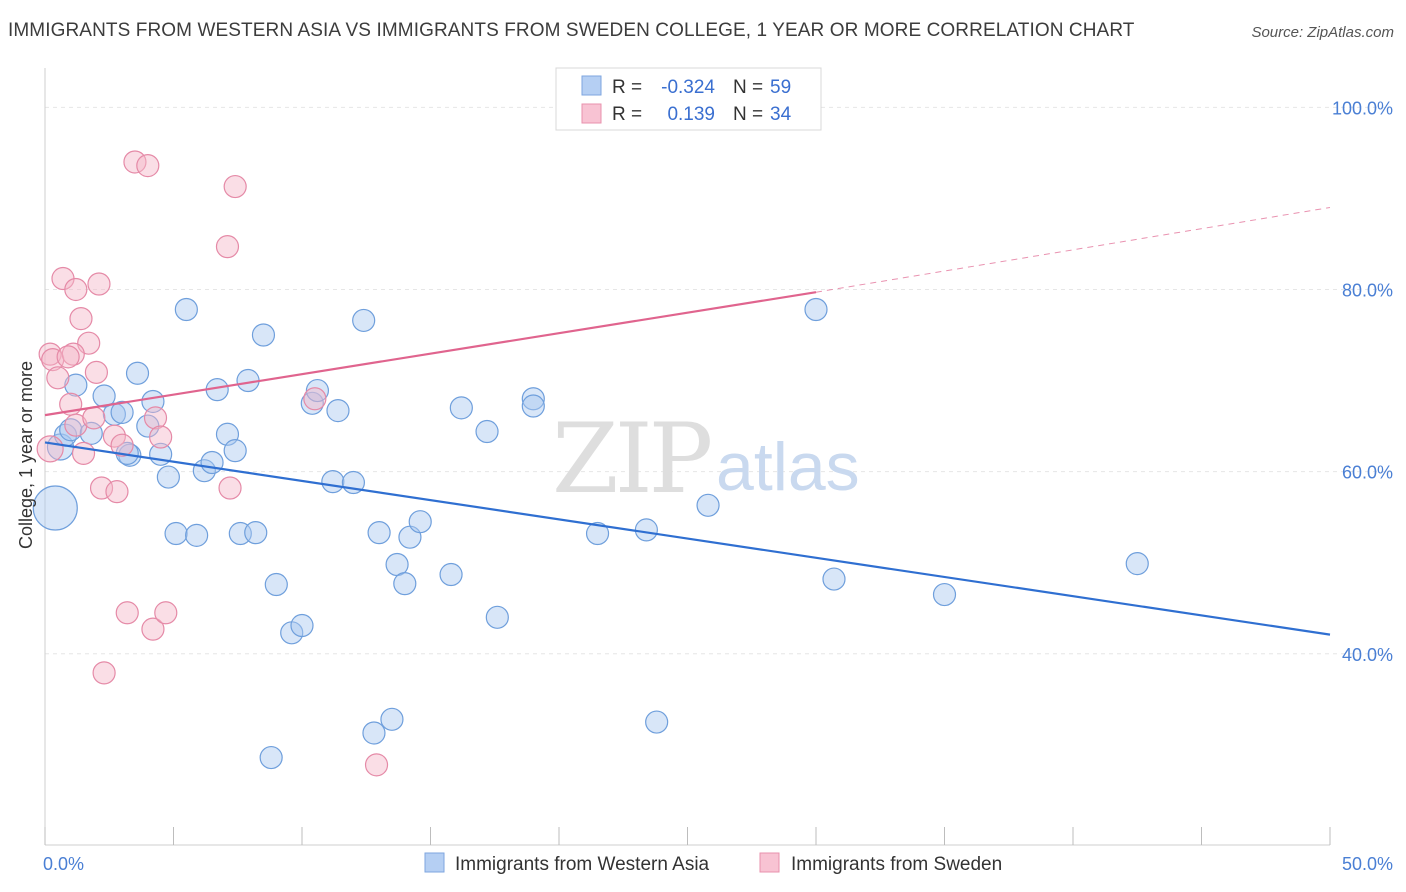 Image resolution: width=1406 pixels, height=892 pixels. Describe the element at coordinates (1322, 32) in the screenshot. I see `chart-source: Source: ZipAtlas.com` at that location.